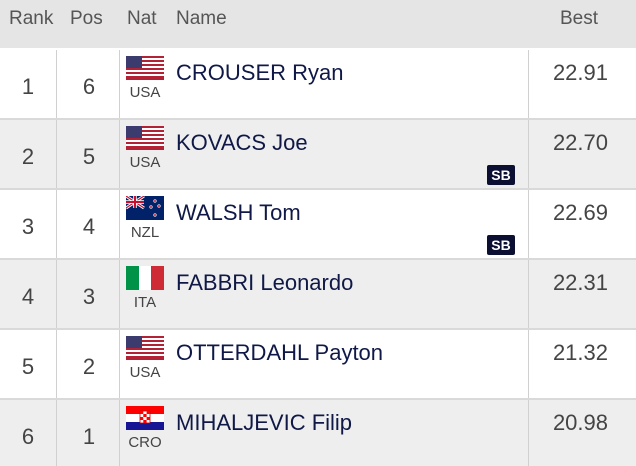 The image size is (636, 466). Describe the element at coordinates (31, 18) in the screenshot. I see `header-rank: Rank` at that location.